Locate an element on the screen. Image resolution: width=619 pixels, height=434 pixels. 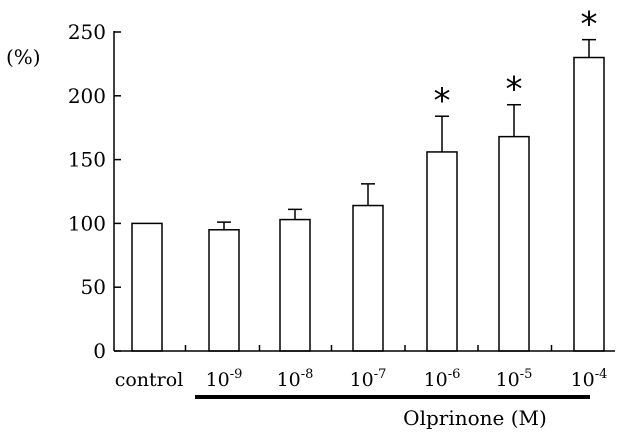
category-label: 10-6 is located at coordinates (442, 379).